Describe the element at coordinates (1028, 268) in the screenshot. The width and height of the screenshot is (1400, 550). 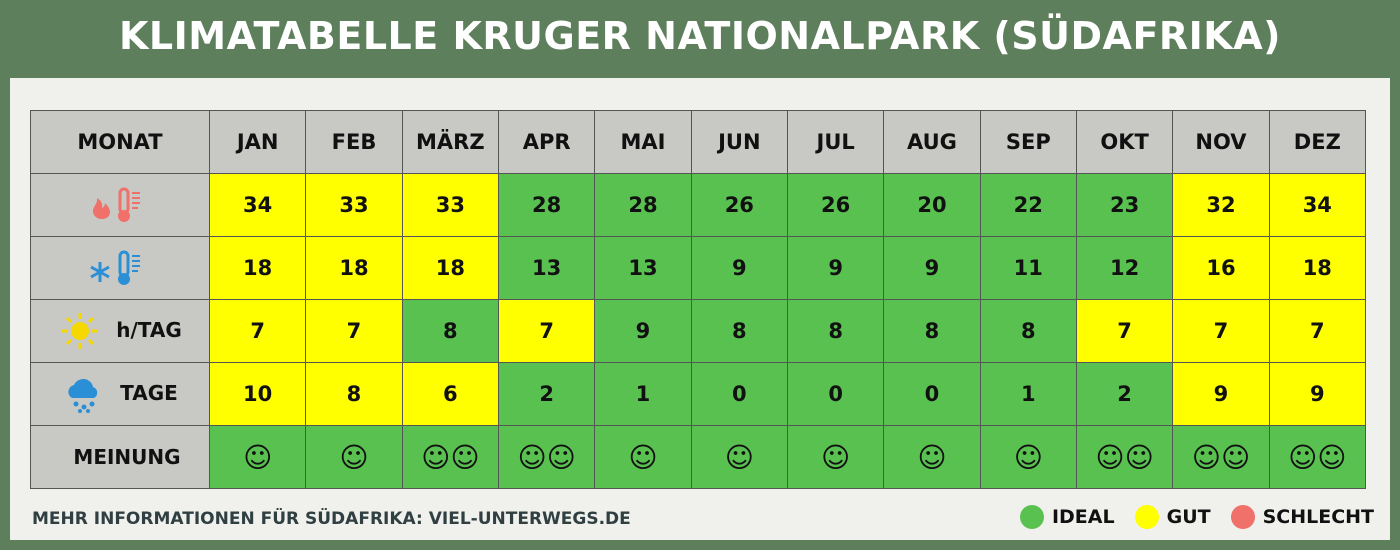
I see `cell: 11` at that location.